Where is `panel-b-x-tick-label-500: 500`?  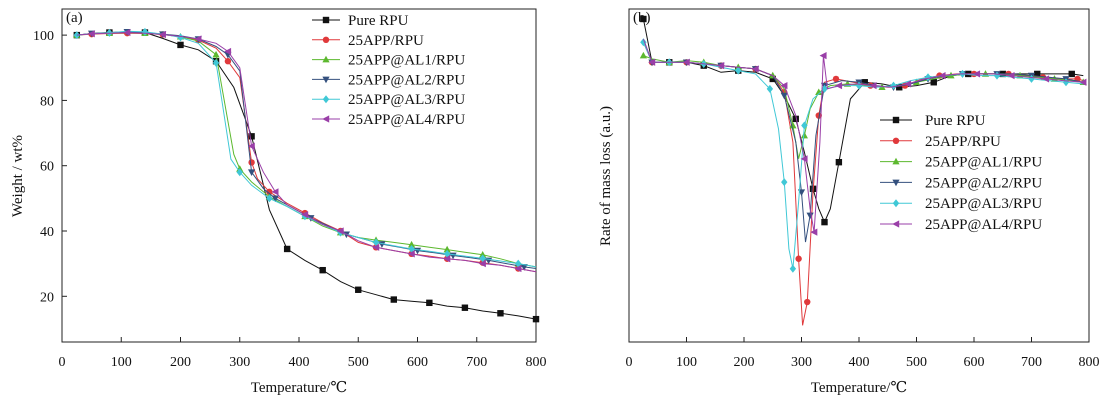 panel-b-x-tick-label-500: 500 is located at coordinates (916, 362).